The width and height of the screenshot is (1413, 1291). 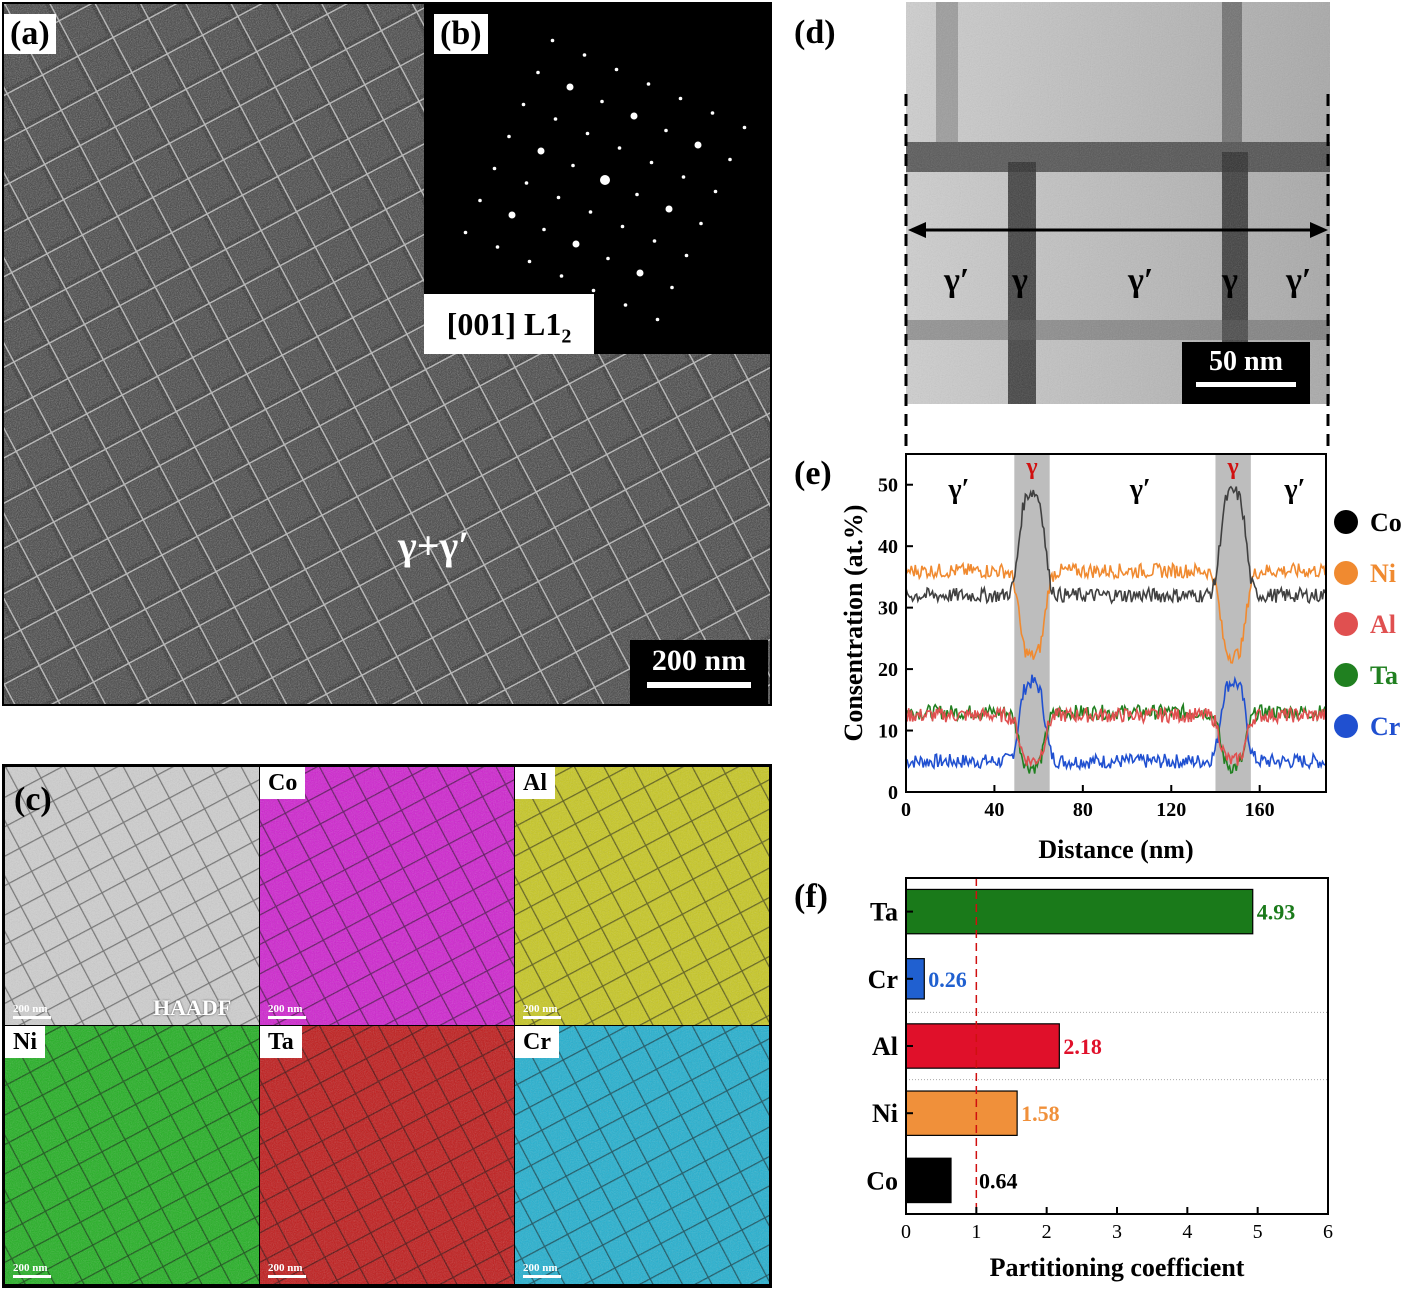 What do you see at coordinates (509, 324) in the screenshot?
I see `zone-axis-label: [001] L12` at bounding box center [509, 324].